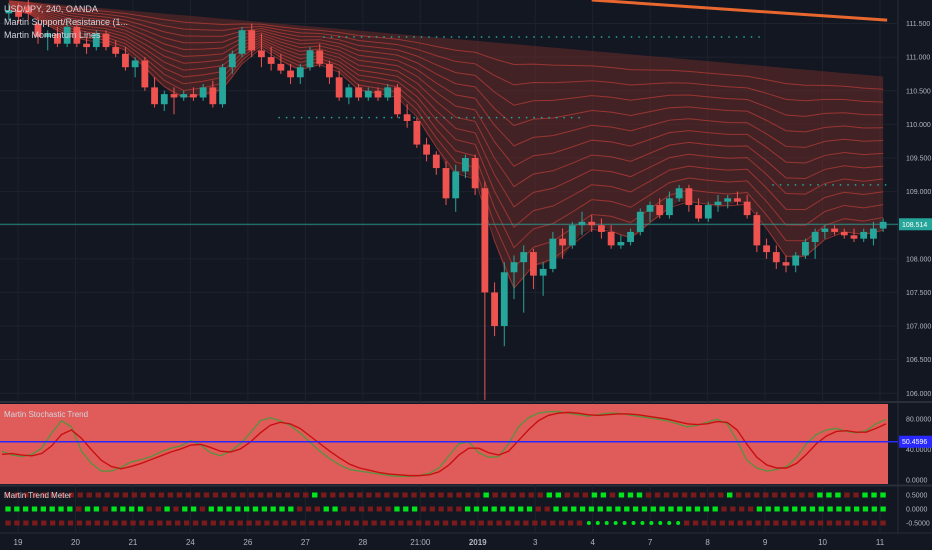 The image size is (932, 550). I want to click on time-tick-label: 8, so click(707, 542).